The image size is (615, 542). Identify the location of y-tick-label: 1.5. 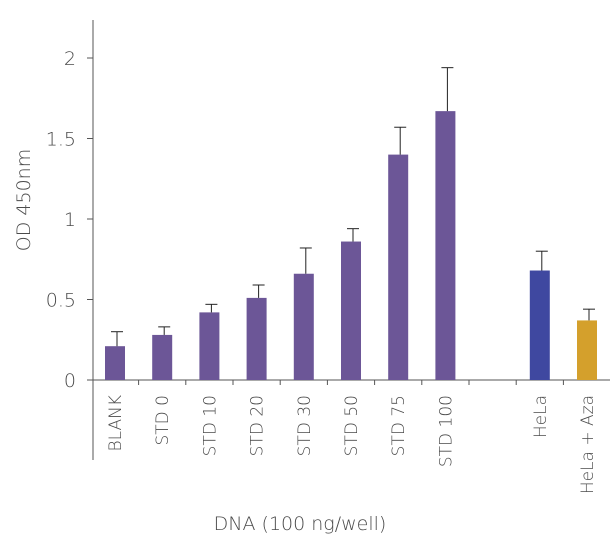
(61, 140).